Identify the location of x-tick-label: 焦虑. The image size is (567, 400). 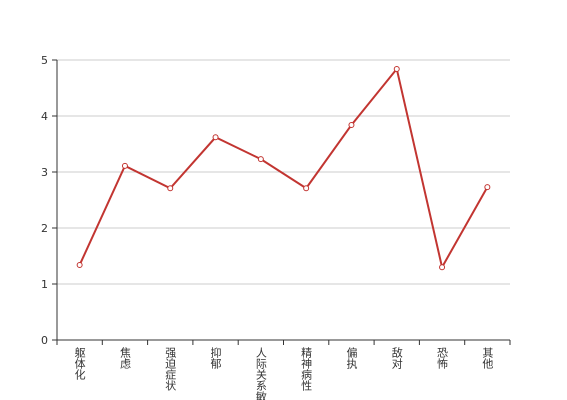
(124, 358).